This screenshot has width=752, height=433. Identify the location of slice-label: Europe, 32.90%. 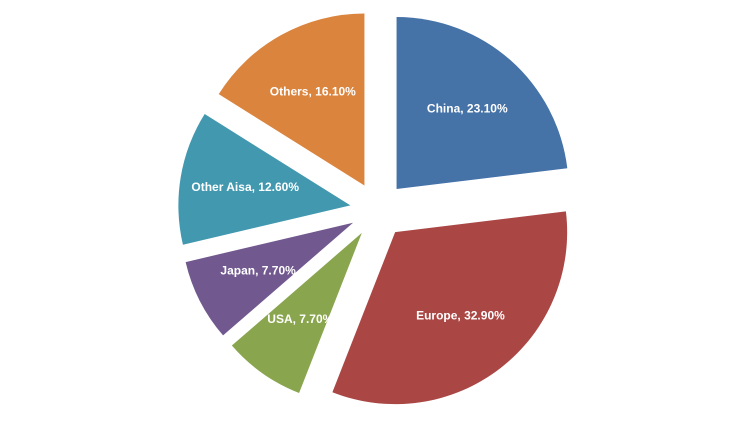
(460, 316).